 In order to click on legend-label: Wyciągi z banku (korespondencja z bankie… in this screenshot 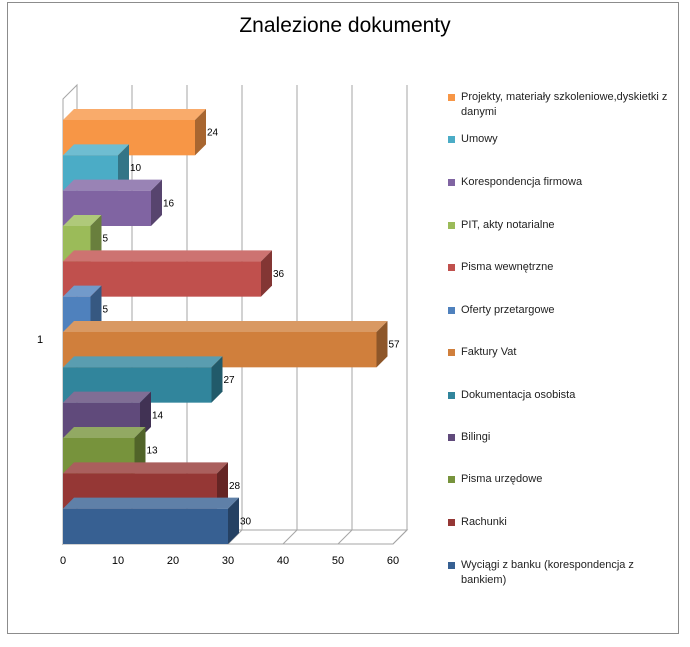, I will do `click(547, 572)`.